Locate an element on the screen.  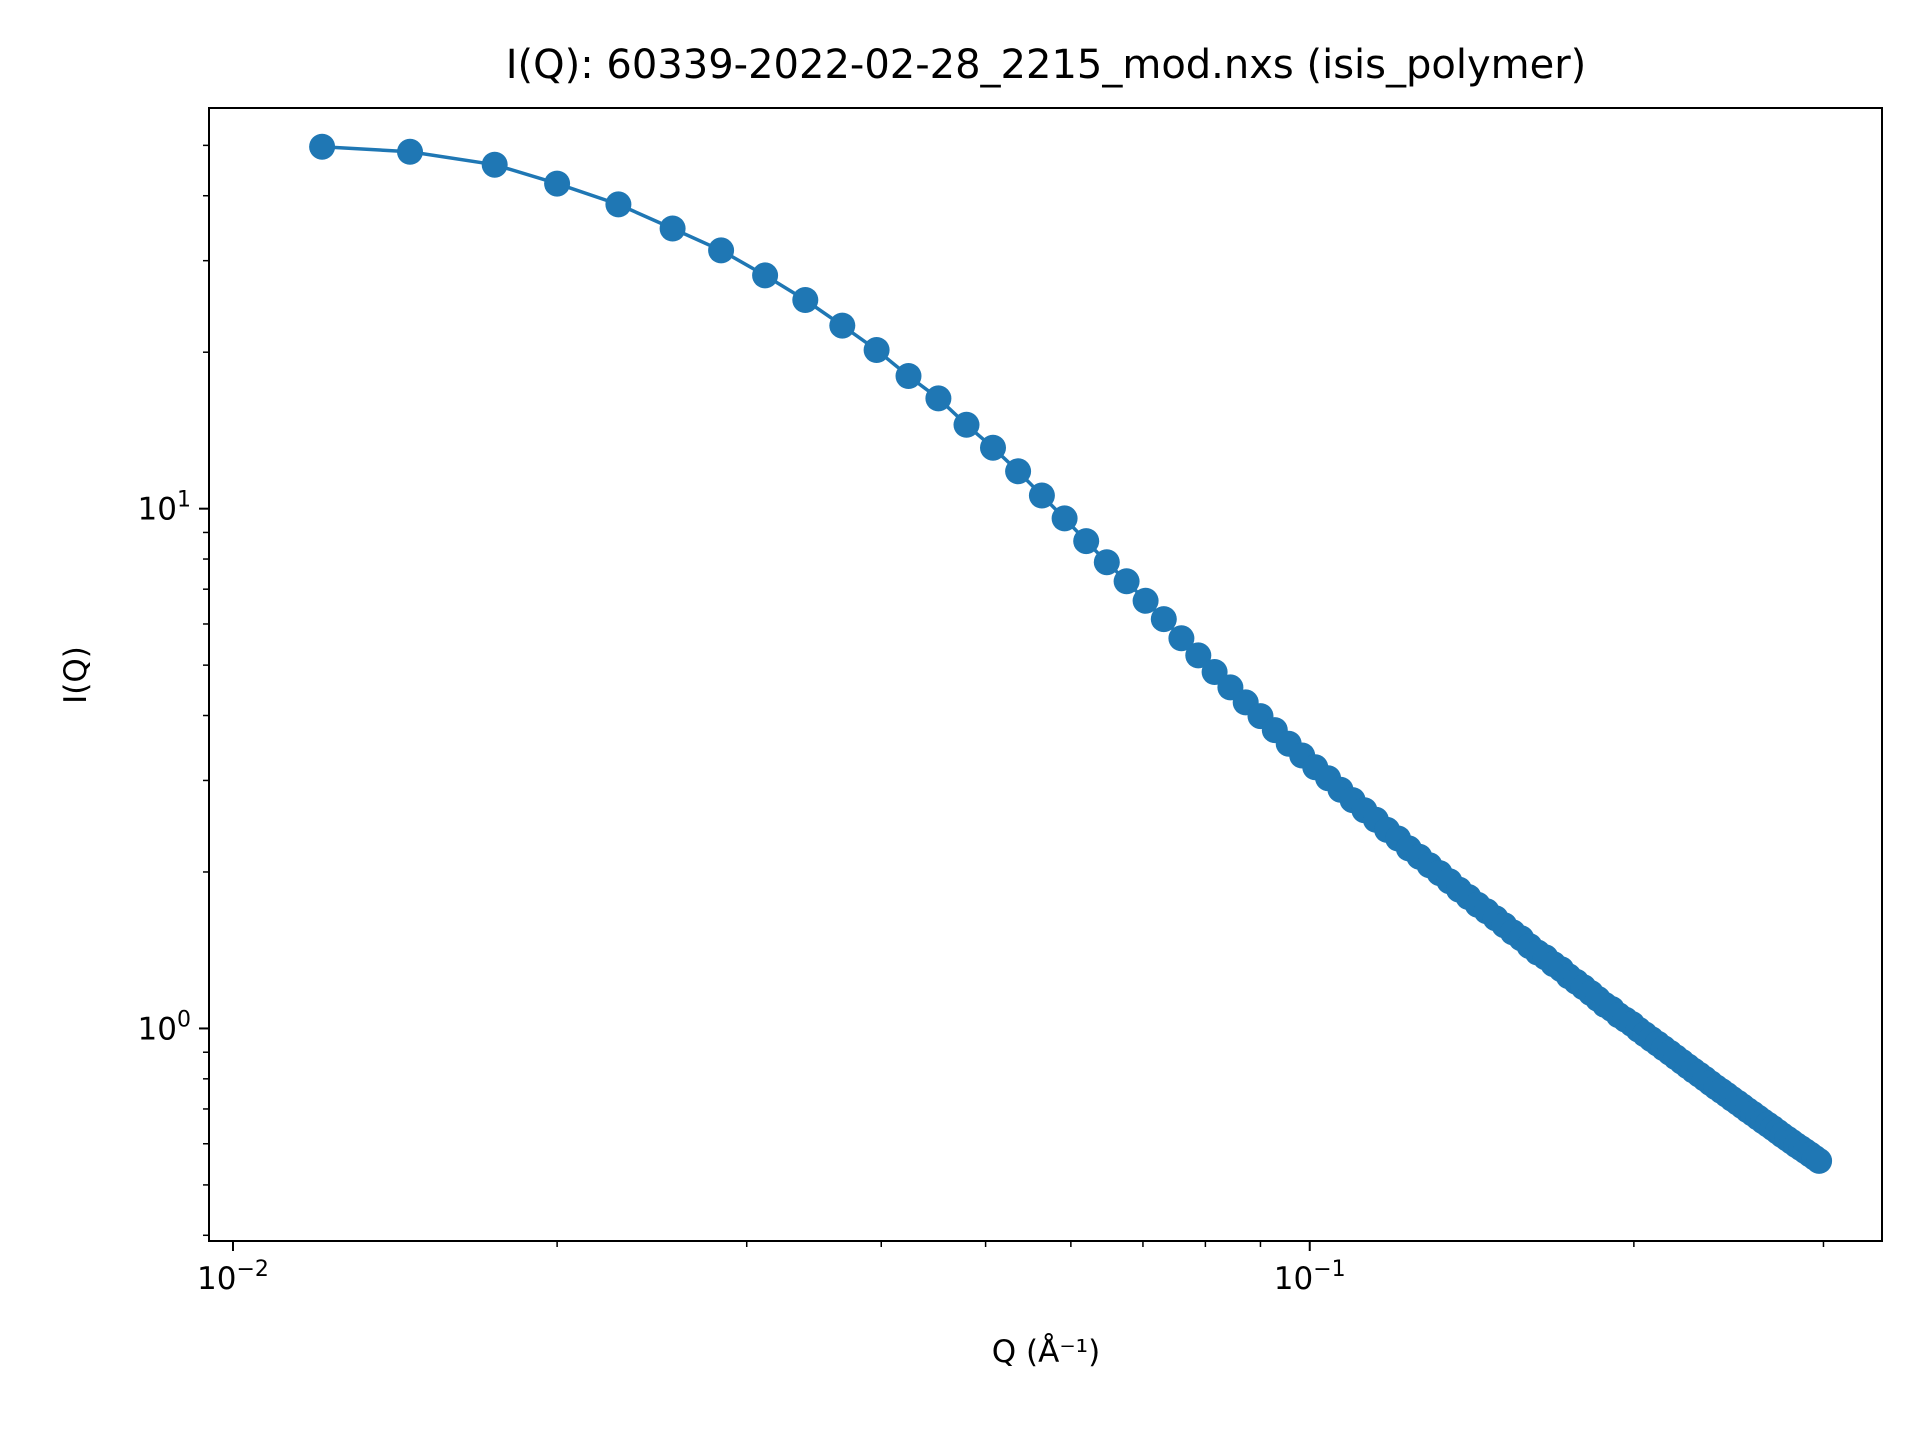
x-axis-label: Q (Å⁻¹) is located at coordinates (1046, 1352).